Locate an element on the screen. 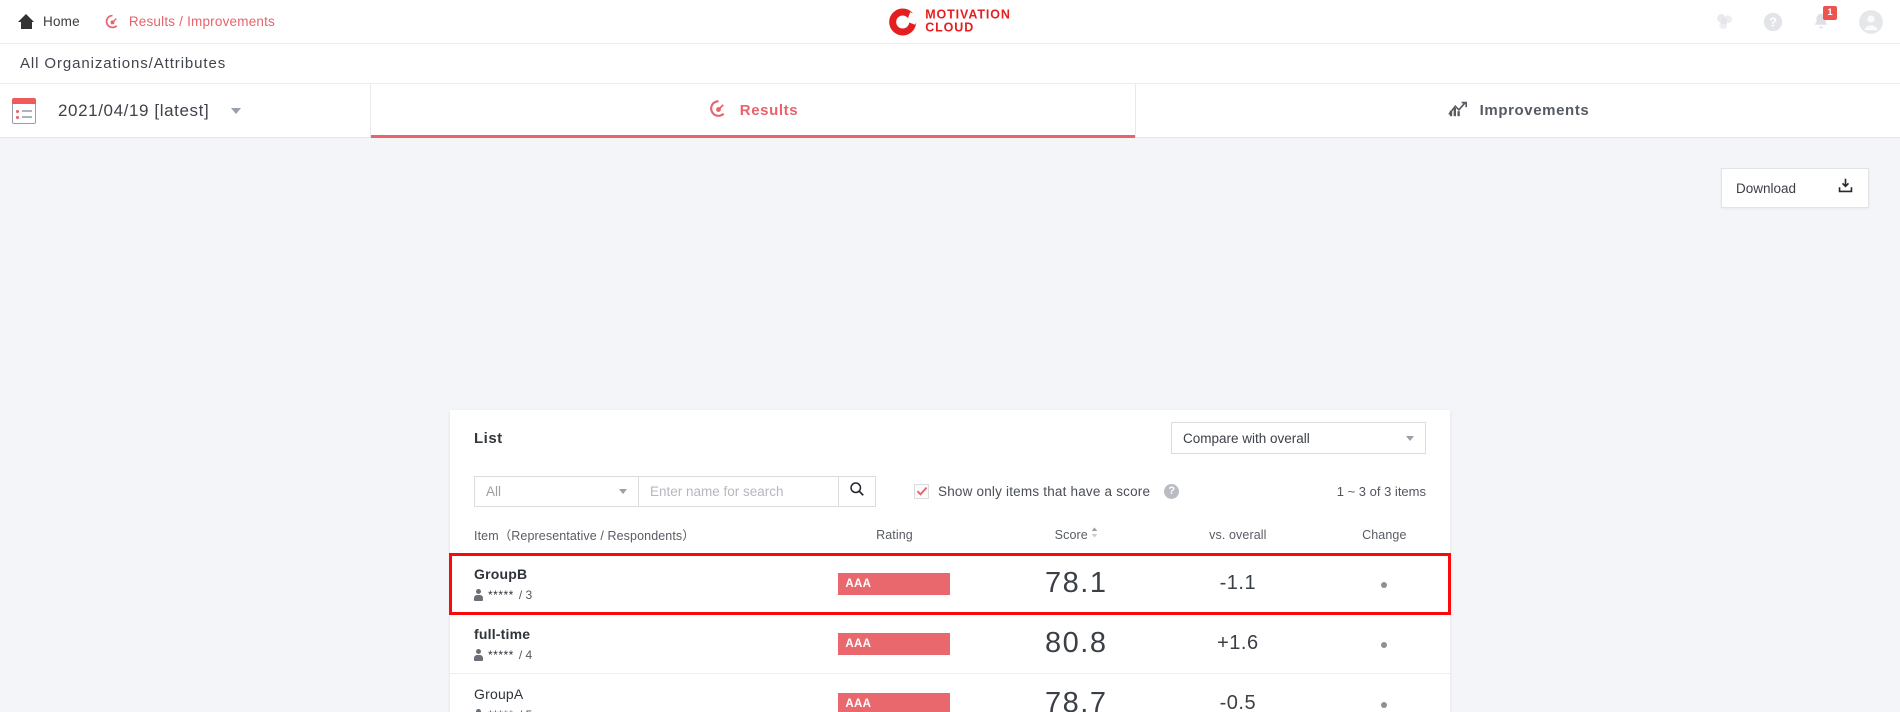 The width and height of the screenshot is (1900, 712). brand-mark-icon is located at coordinates (903, 21).